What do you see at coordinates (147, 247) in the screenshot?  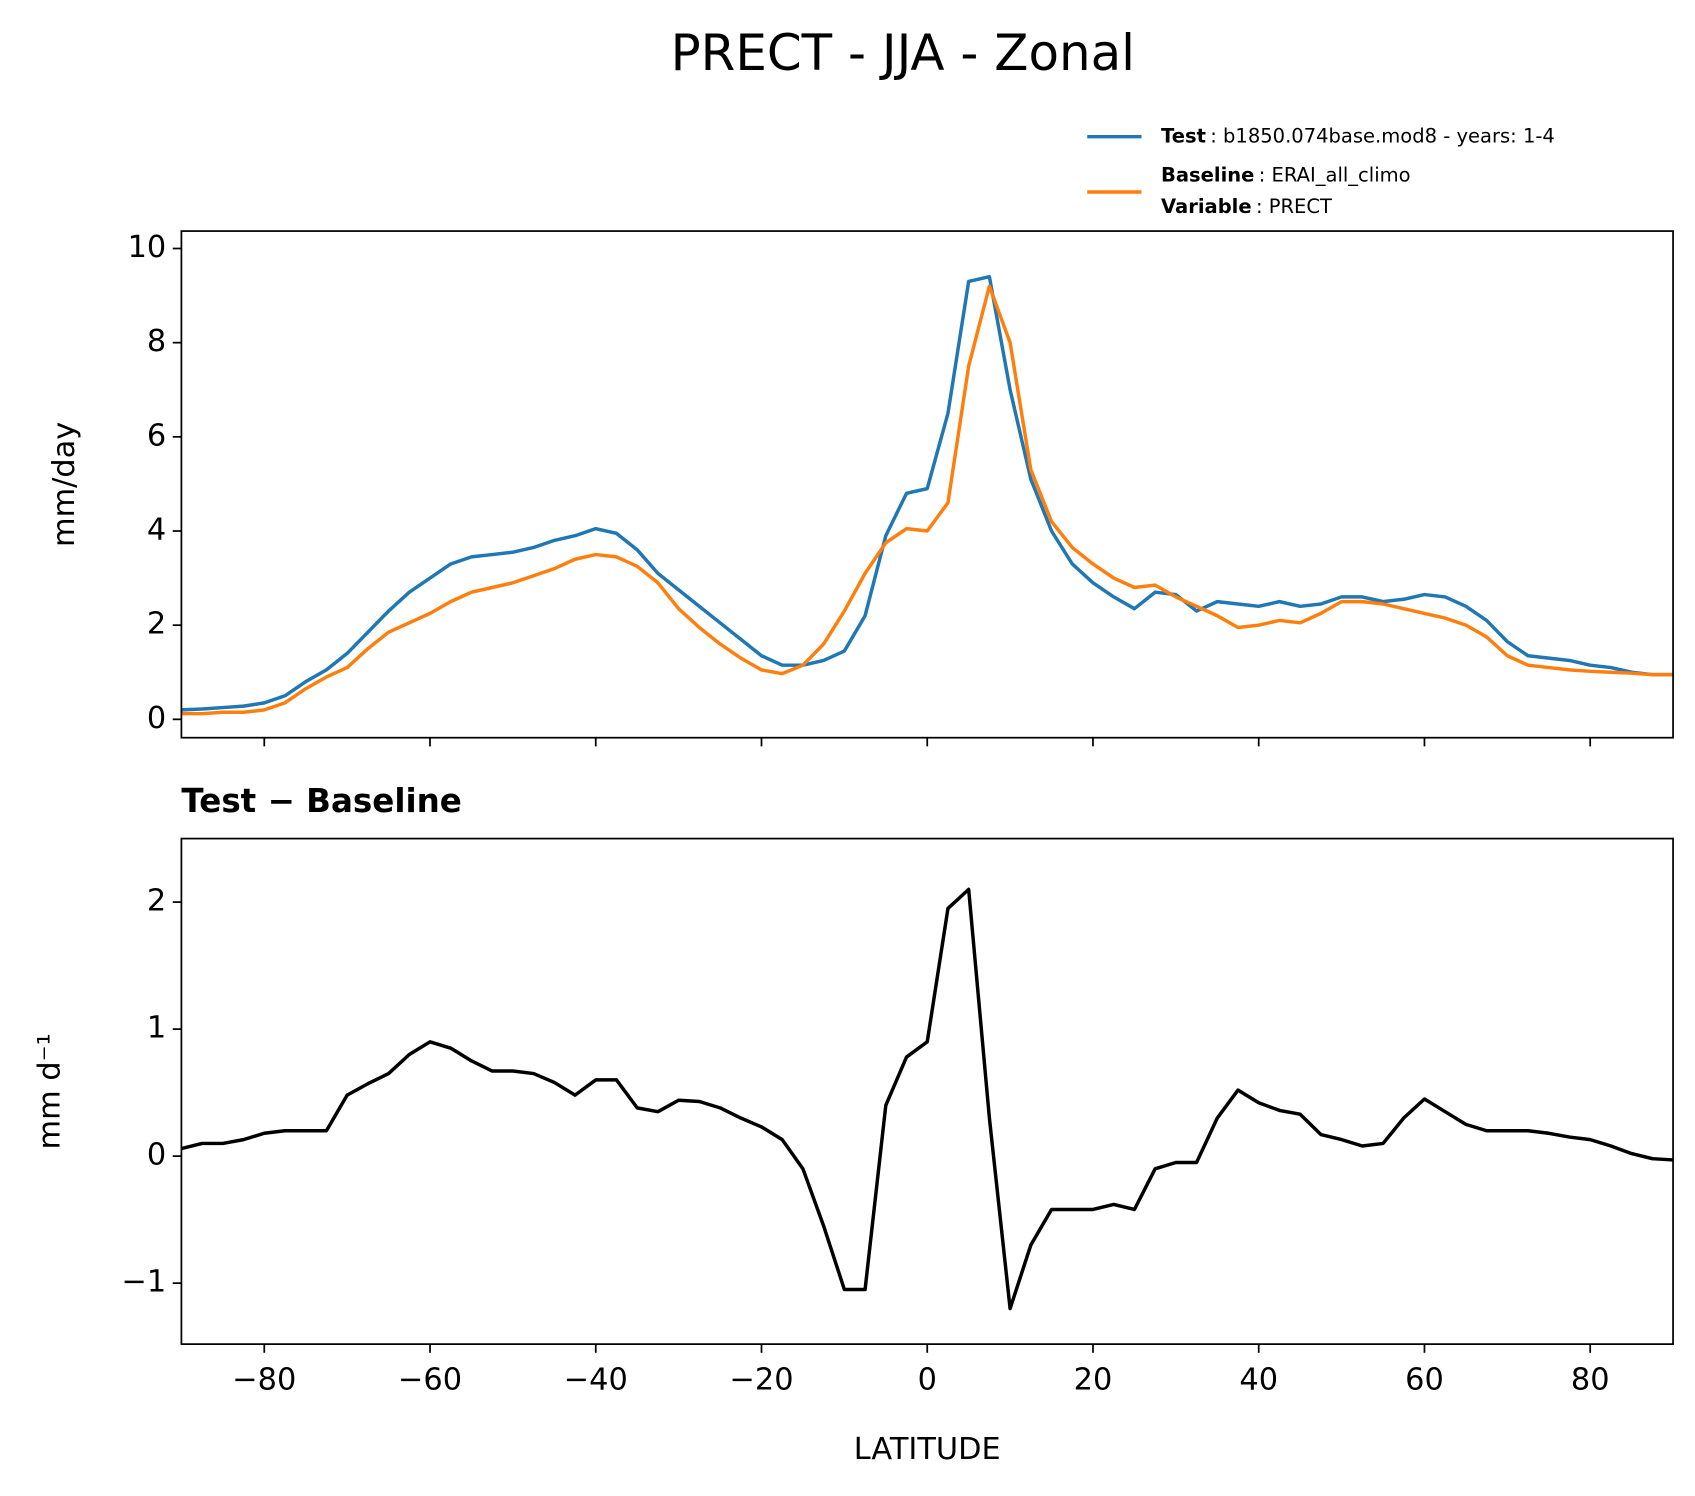 I see `y-tick-label: 10` at bounding box center [147, 247].